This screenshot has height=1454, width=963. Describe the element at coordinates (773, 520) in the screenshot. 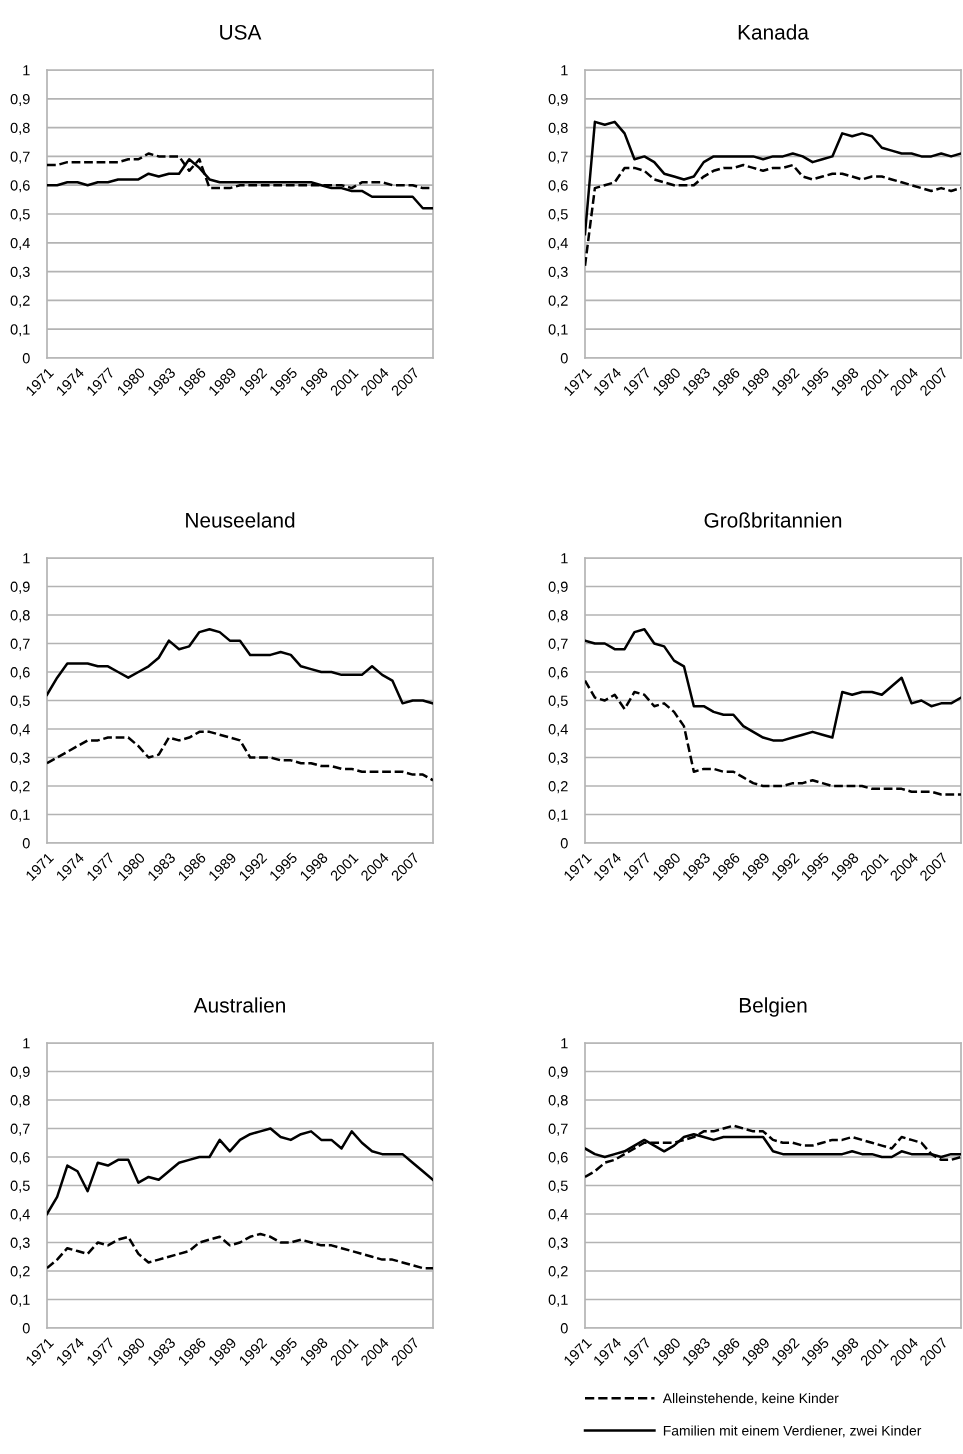

I see `chart-title: Großbritannien` at that location.